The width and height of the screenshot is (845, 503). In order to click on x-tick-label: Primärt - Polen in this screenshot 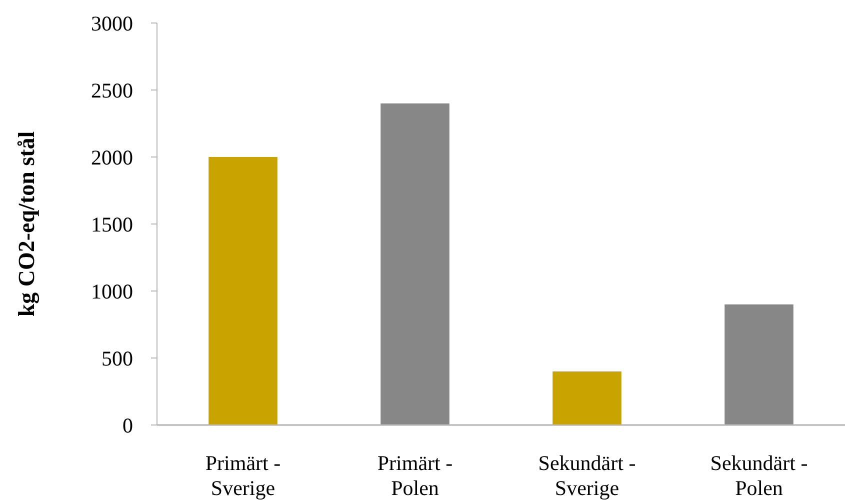, I will do `click(415, 475)`.